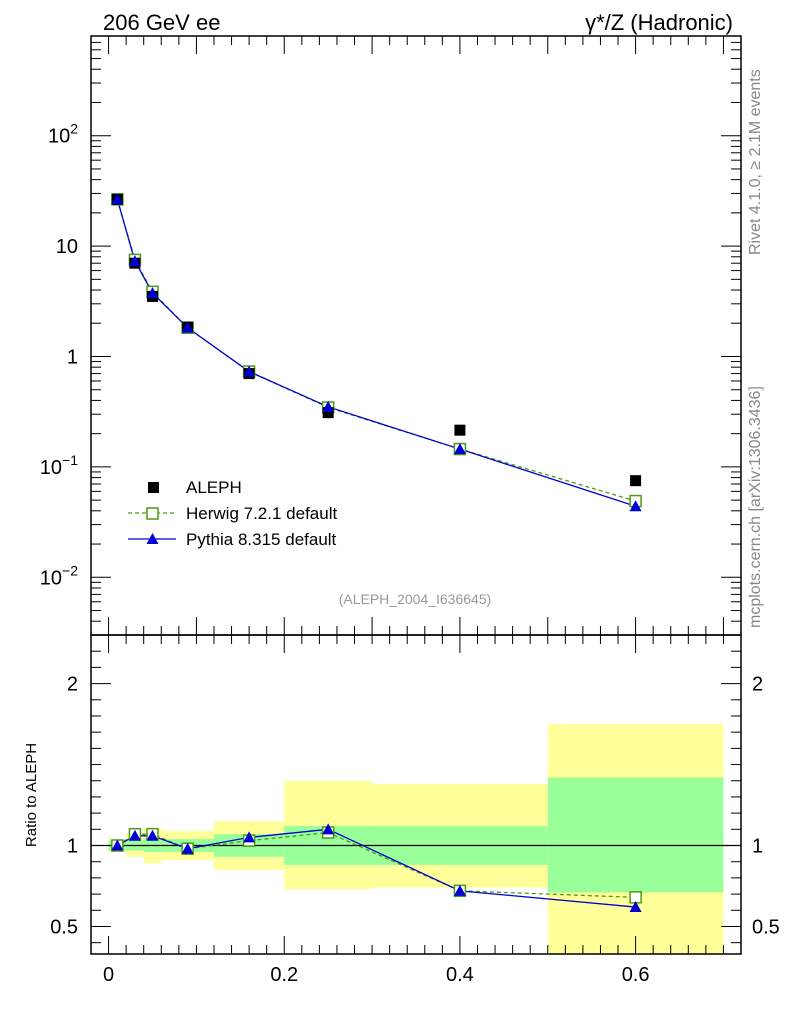 The width and height of the screenshot is (786, 1024). Describe the element at coordinates (161, 22) in the screenshot. I see `header-left-title: 206 GeV ee` at that location.